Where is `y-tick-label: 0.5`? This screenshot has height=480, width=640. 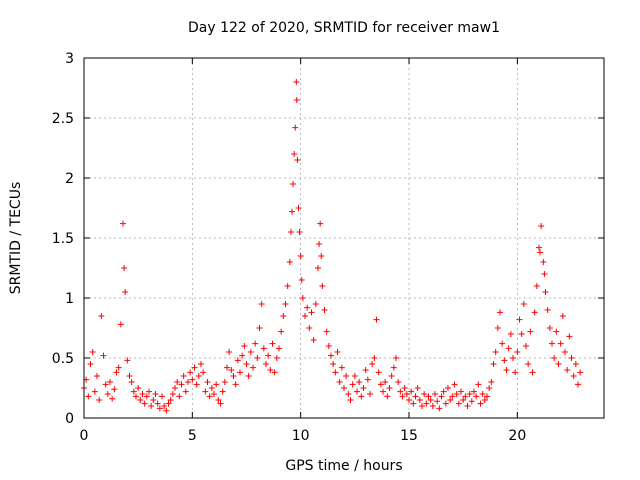 y-tick-label: 0.5 is located at coordinates (63, 359).